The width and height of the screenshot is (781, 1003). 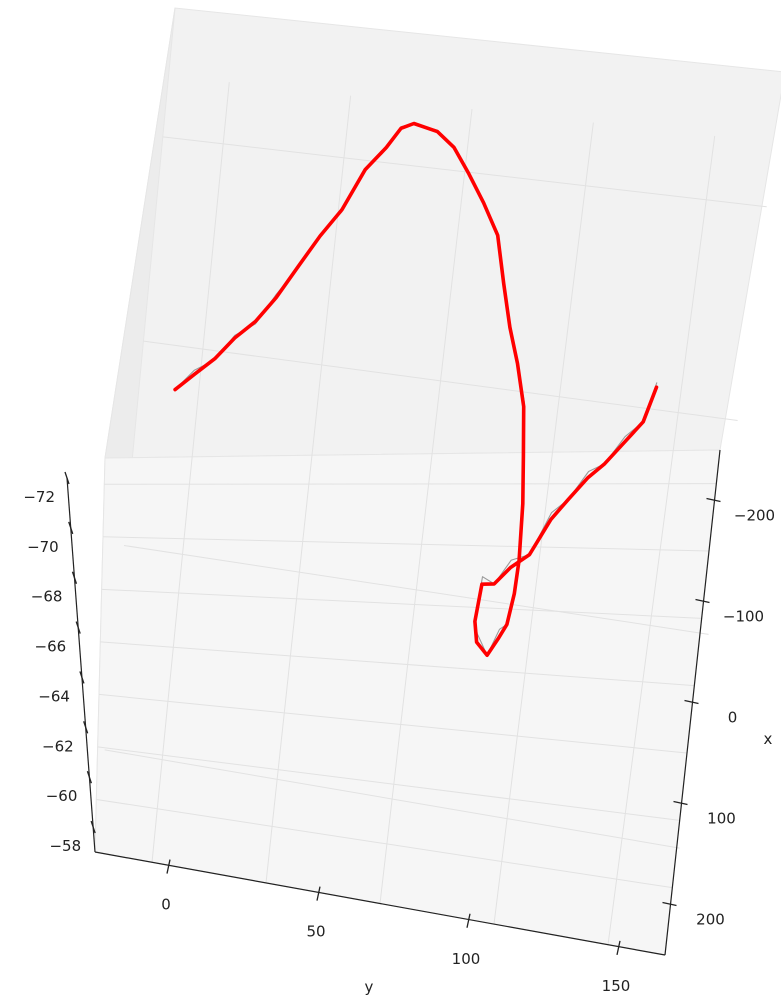 I want to click on z-tick-label-4: −66, so click(x=51, y=647).